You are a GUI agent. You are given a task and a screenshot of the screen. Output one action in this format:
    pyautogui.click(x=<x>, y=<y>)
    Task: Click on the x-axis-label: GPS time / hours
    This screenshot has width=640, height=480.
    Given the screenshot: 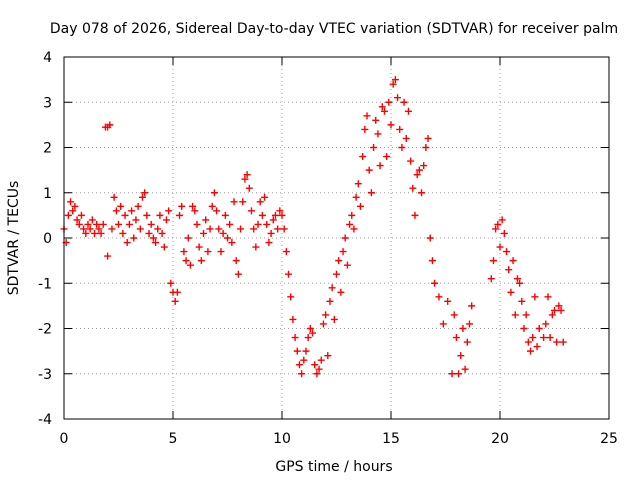 What is the action you would take?
    pyautogui.click(x=333, y=467)
    